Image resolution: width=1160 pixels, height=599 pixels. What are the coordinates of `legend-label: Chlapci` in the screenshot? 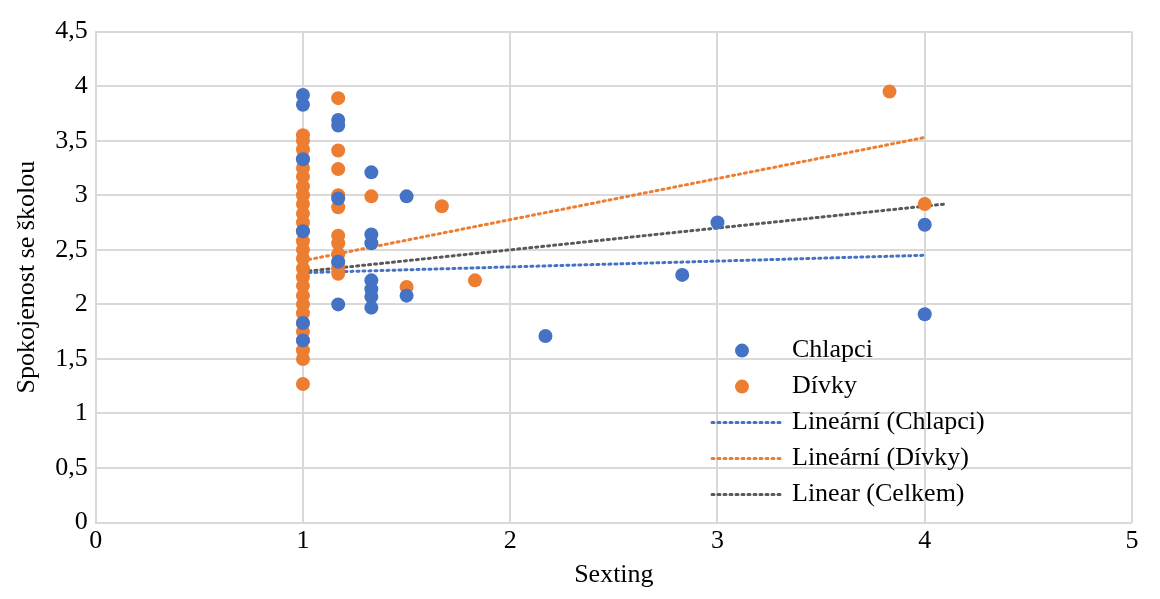 It's located at (832, 349).